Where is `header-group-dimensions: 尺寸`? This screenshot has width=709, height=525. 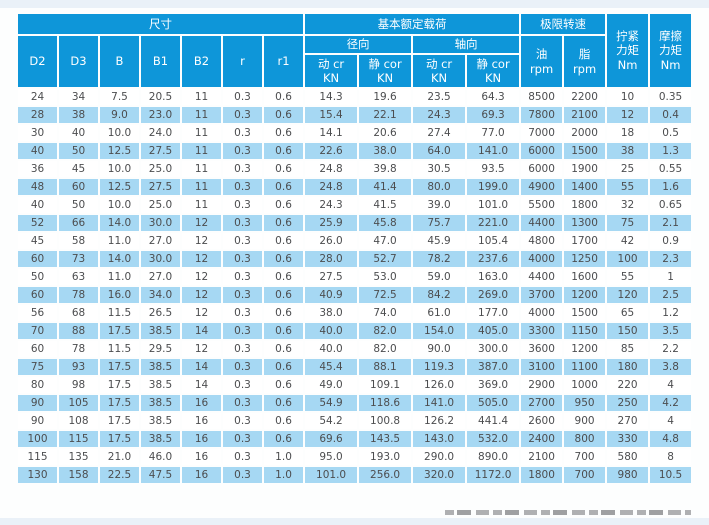 header-group-dimensions: 尺寸 is located at coordinates (161, 24).